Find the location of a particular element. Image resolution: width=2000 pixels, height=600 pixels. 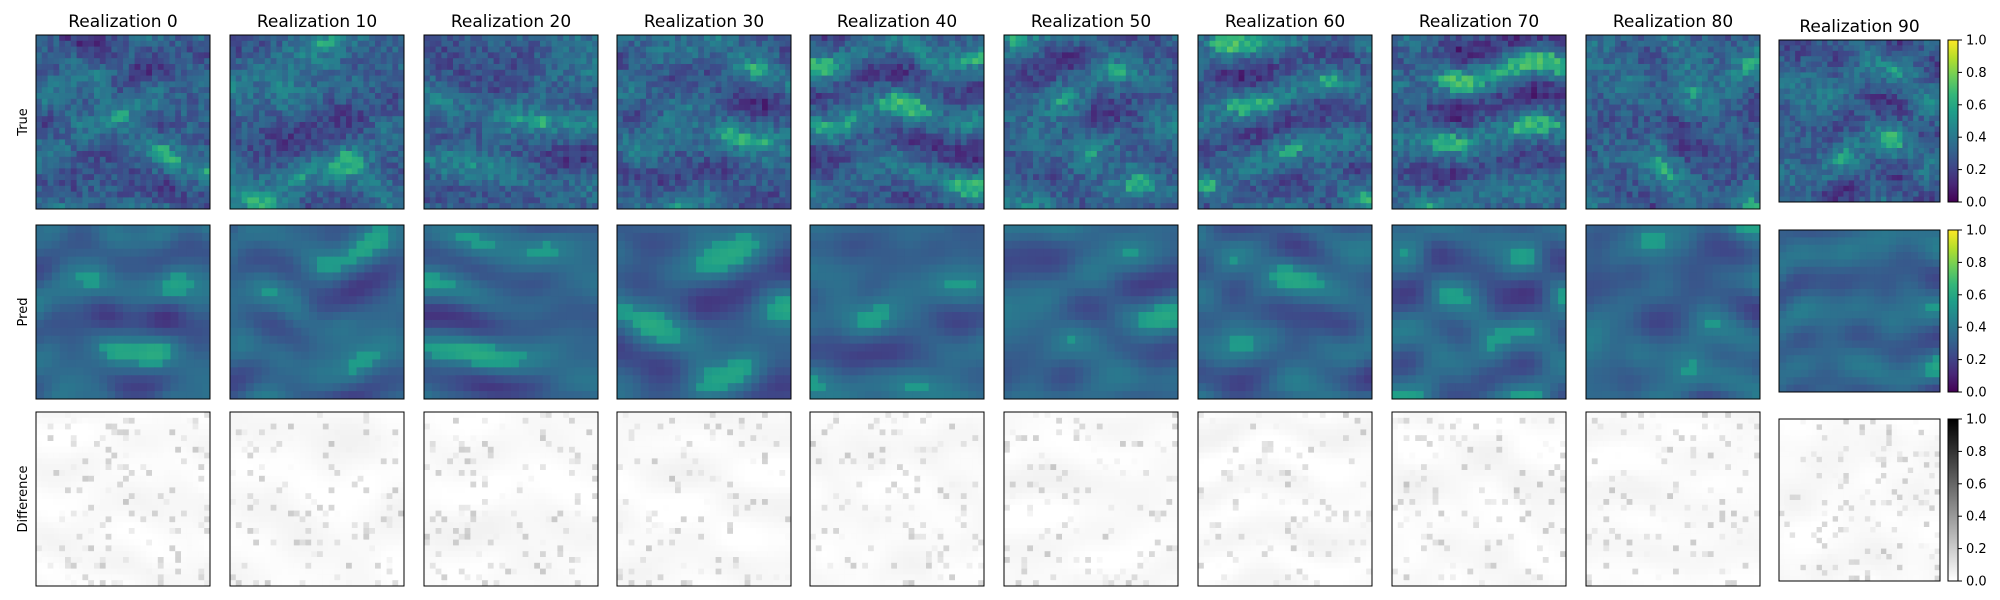

column-title: Realization 50 is located at coordinates (1091, 22).